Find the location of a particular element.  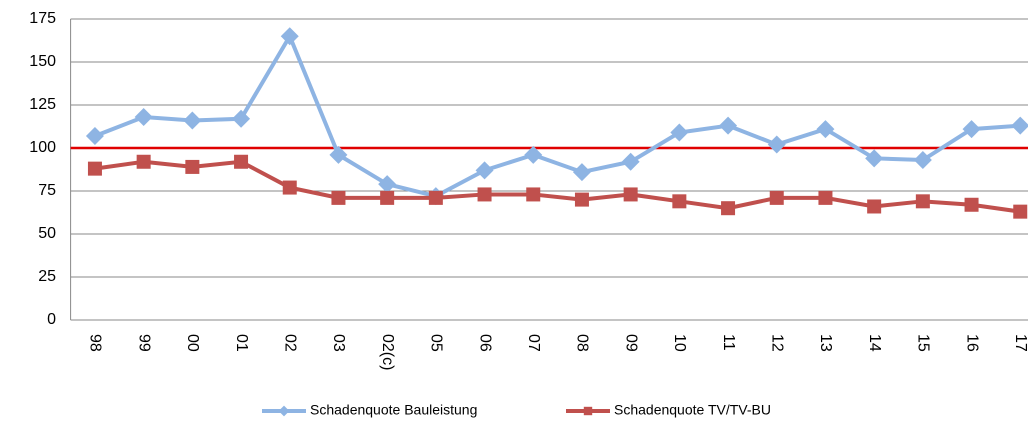

x-tick-label: 12 is located at coordinates (777, 343).